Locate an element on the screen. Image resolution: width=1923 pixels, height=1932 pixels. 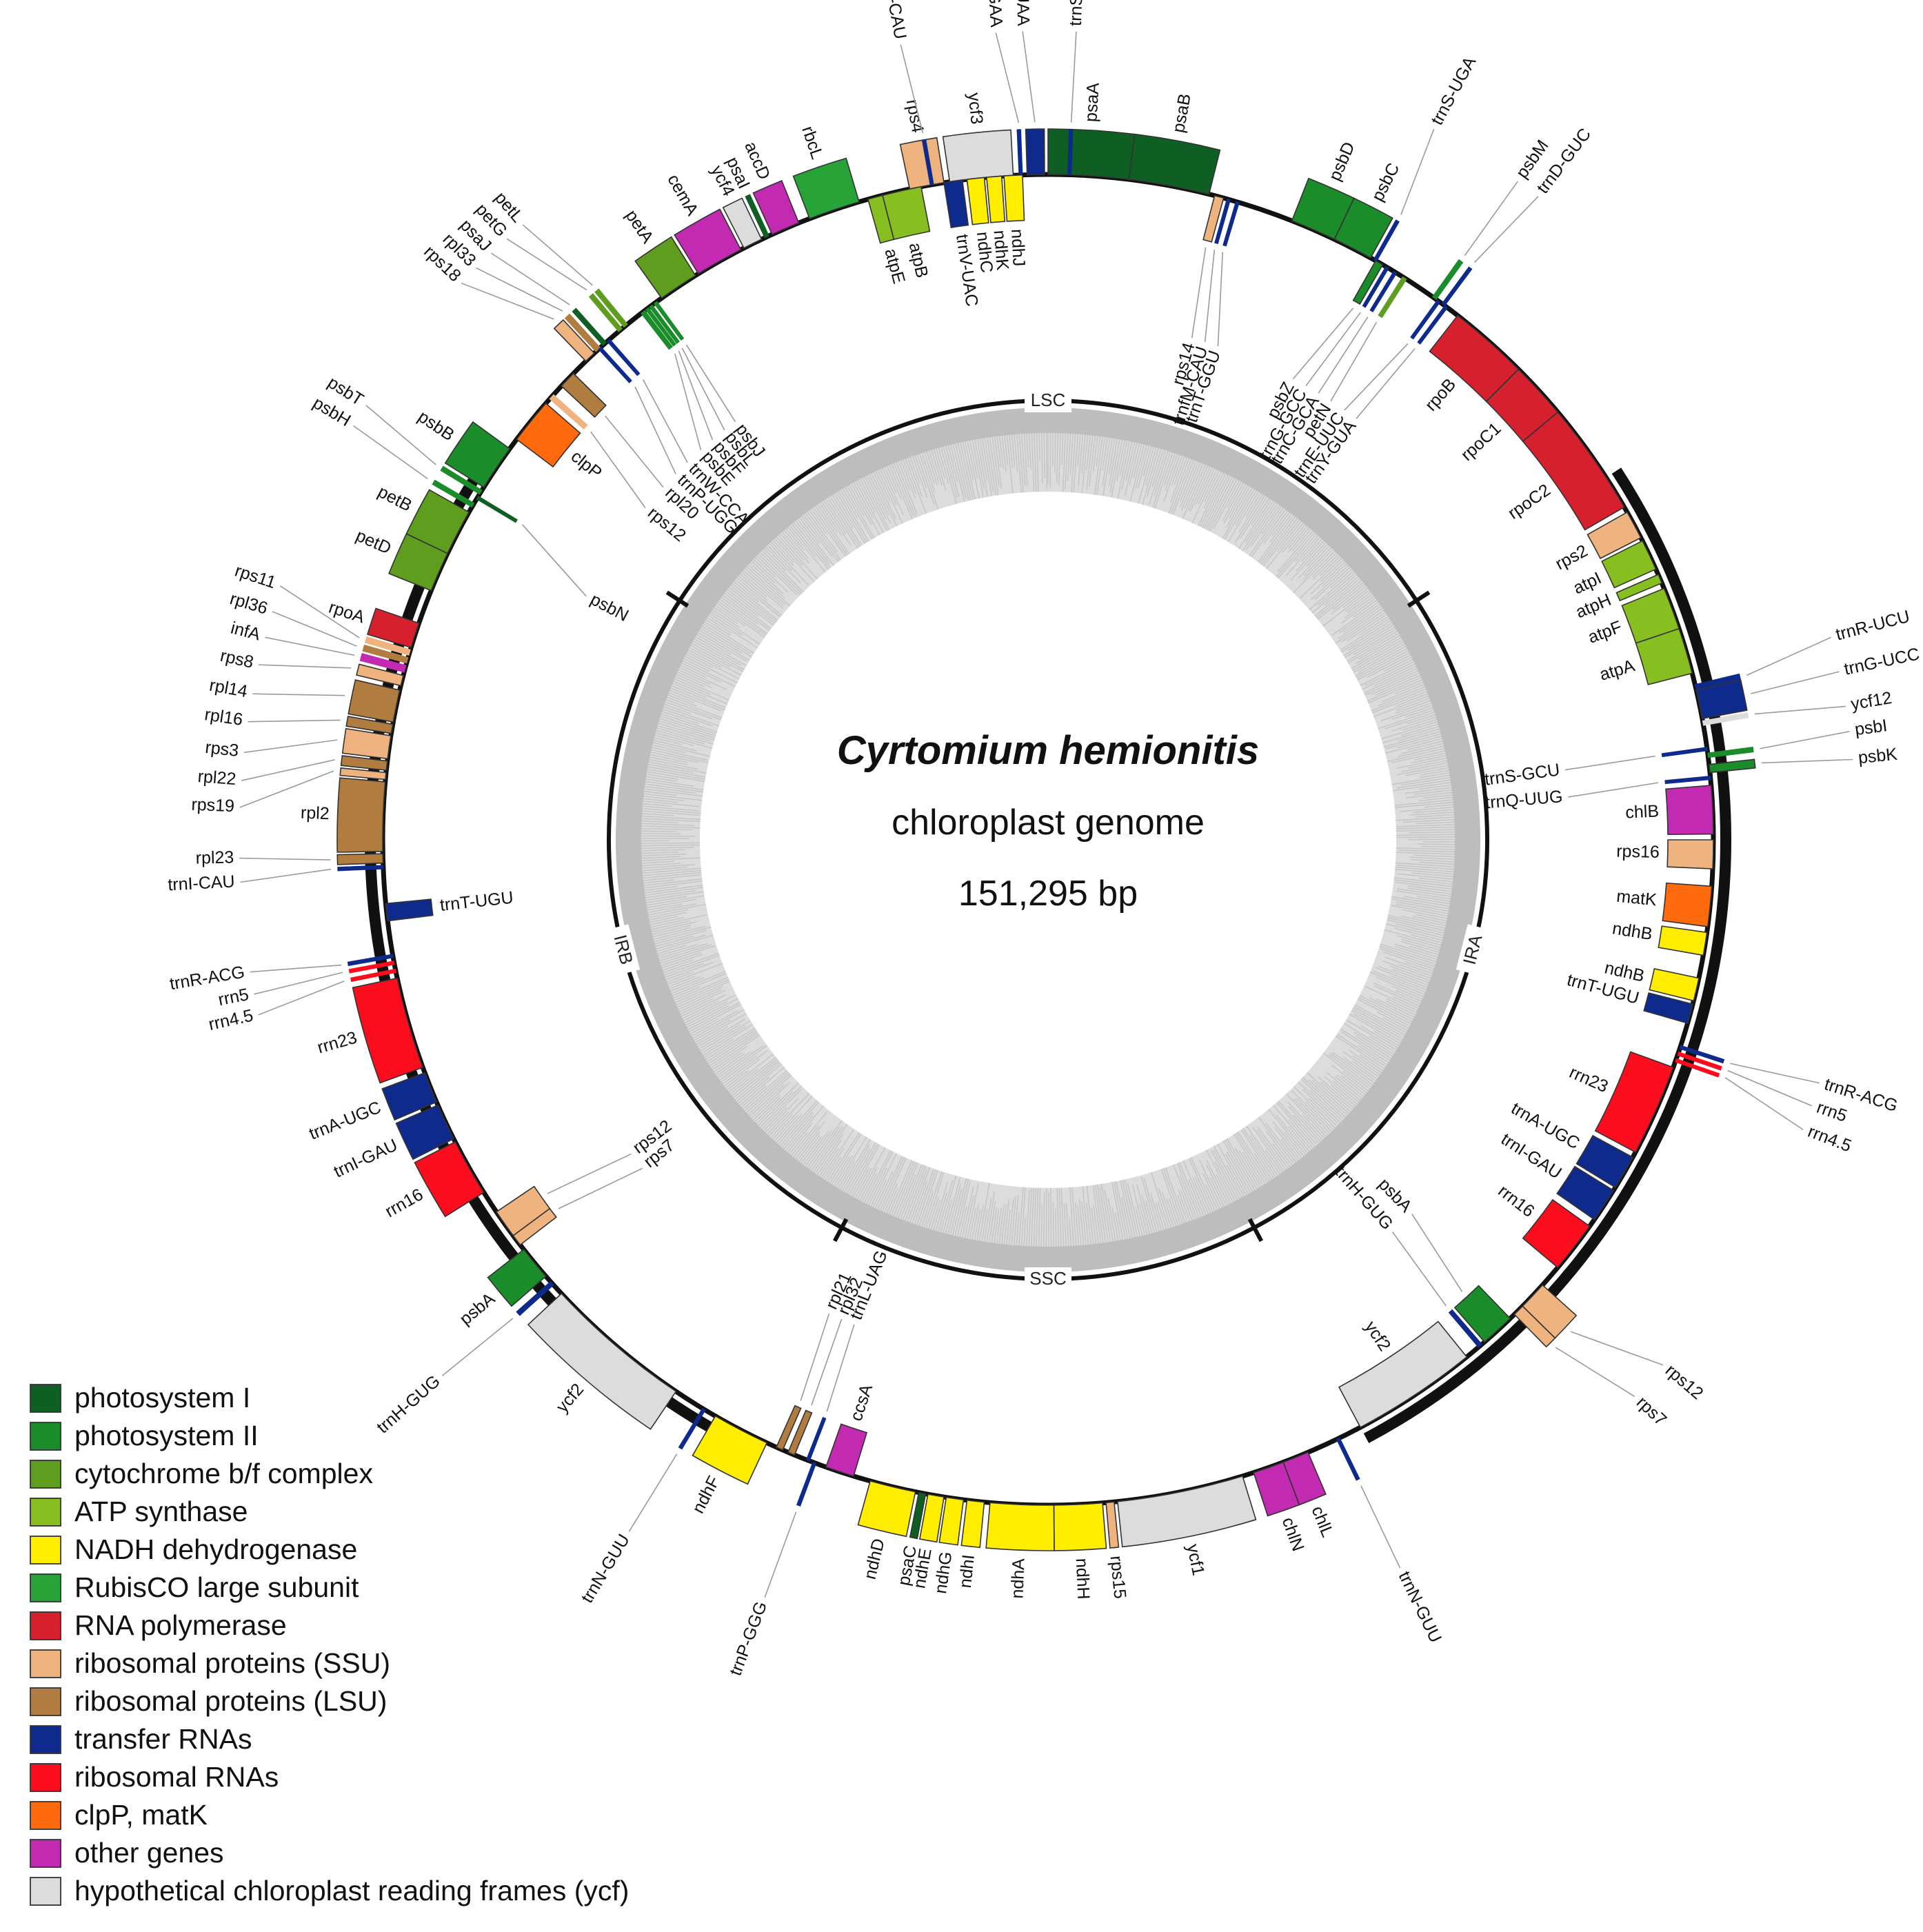
gene-label: psbB is located at coordinates (436, 426).